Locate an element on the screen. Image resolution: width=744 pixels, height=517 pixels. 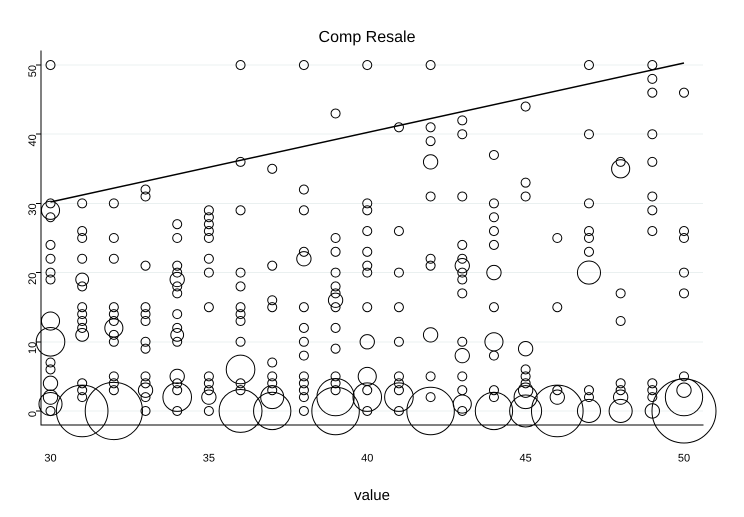
y-tick-label: 20 is located at coordinates (33, 278).